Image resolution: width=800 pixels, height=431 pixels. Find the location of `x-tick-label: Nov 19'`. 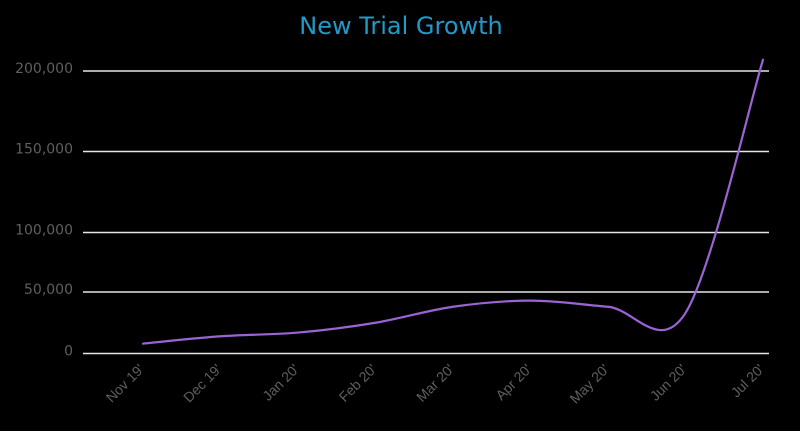

x-tick-label: Nov 19' is located at coordinates (125, 383).